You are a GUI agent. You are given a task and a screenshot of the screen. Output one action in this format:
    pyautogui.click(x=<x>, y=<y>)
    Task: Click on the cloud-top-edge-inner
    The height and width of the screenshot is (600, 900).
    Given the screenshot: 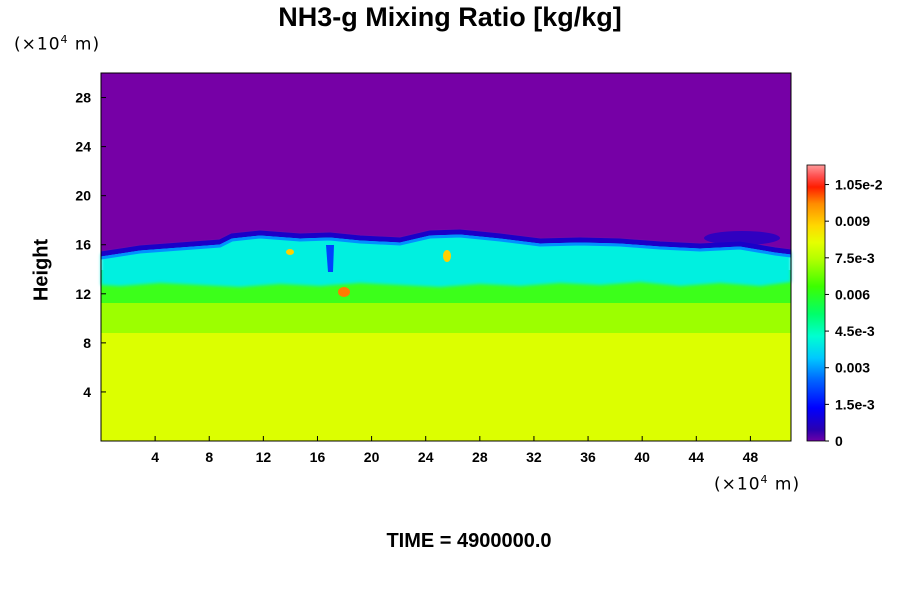 What is the action you would take?
    pyautogui.click(x=446, y=247)
    